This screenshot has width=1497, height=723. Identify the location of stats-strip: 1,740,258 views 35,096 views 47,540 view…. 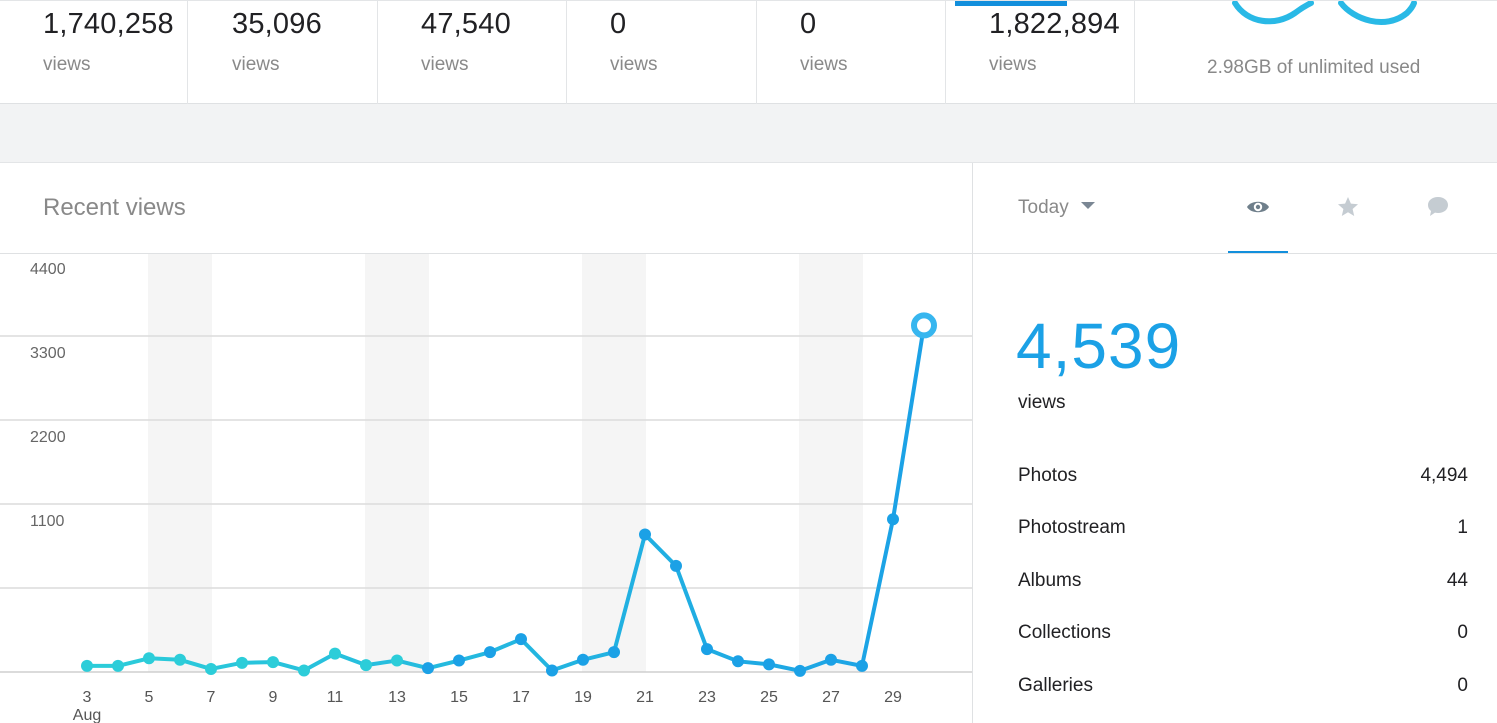
(748, 52).